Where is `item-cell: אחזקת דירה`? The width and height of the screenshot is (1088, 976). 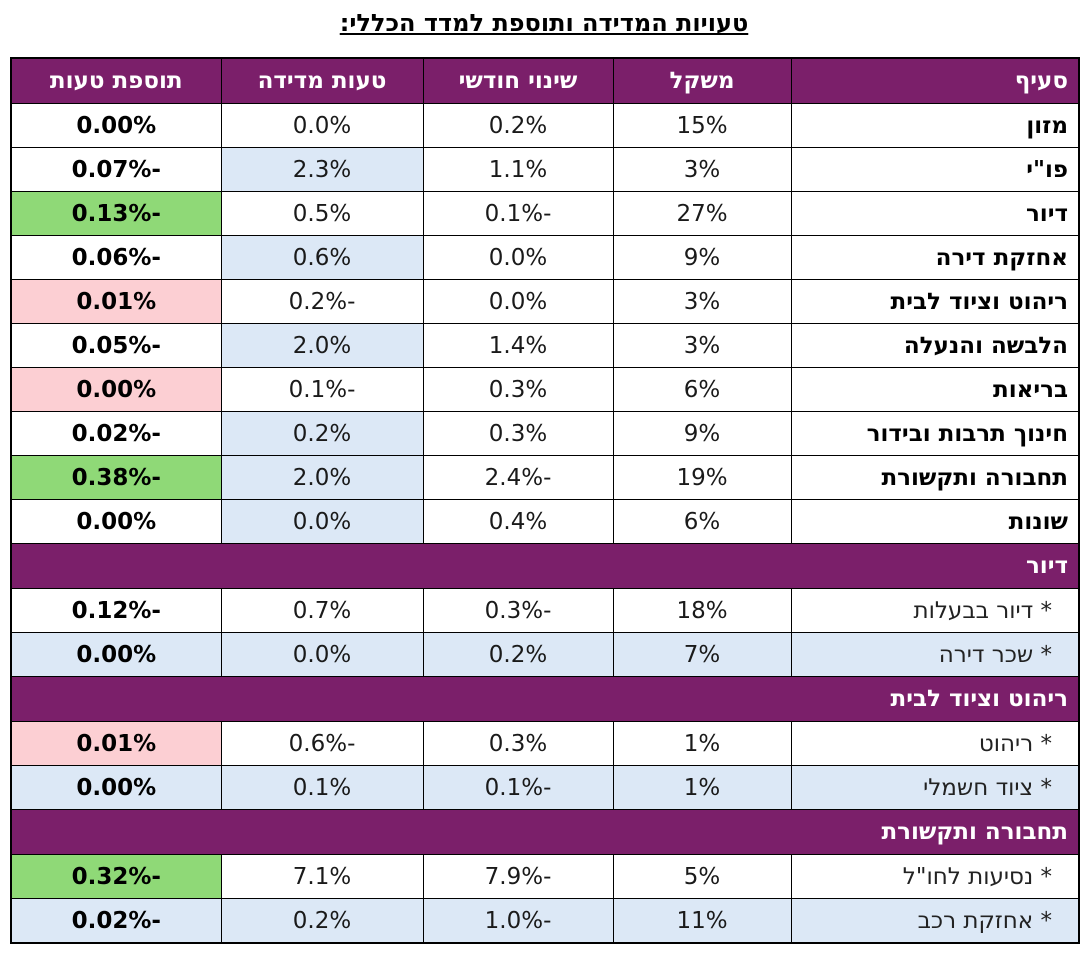
item-cell: אחזקת דירה is located at coordinates (935, 257).